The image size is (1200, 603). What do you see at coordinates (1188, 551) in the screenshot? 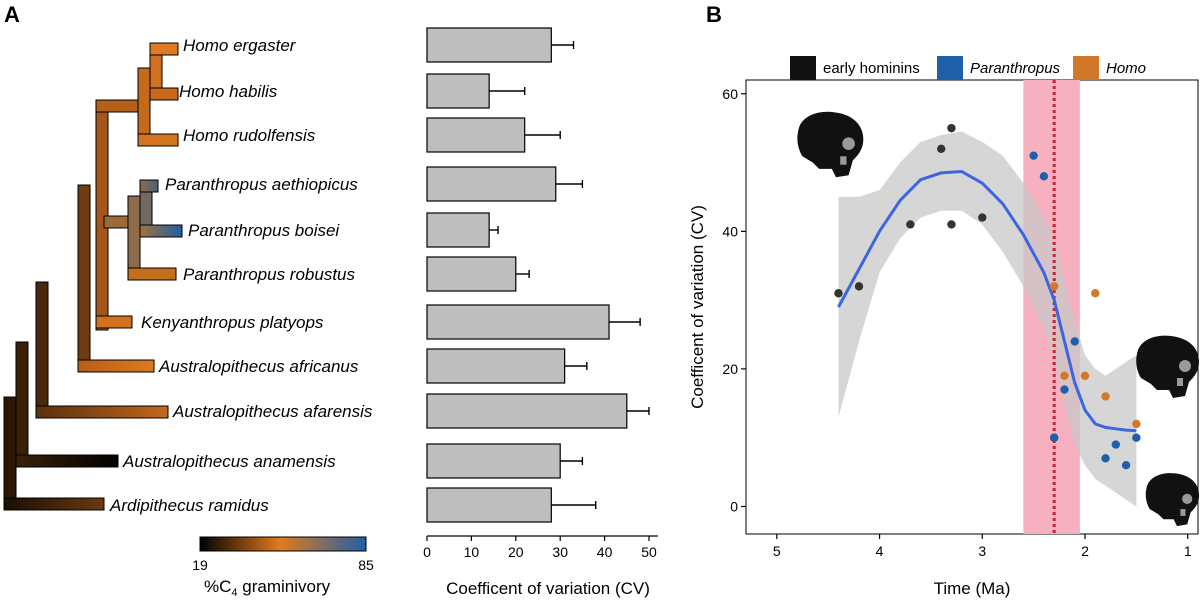
I see `x-tick-label: 1` at bounding box center [1188, 551].